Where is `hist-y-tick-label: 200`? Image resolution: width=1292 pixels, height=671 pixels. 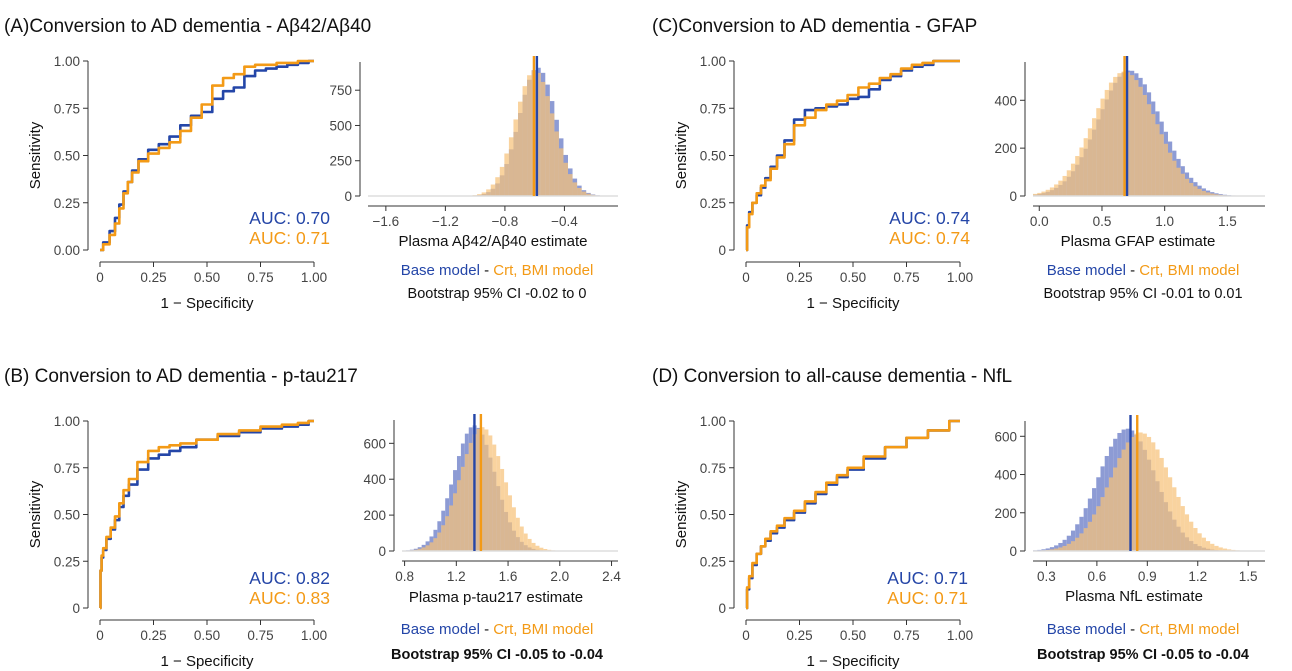 hist-y-tick-label: 200 is located at coordinates (1005, 513).